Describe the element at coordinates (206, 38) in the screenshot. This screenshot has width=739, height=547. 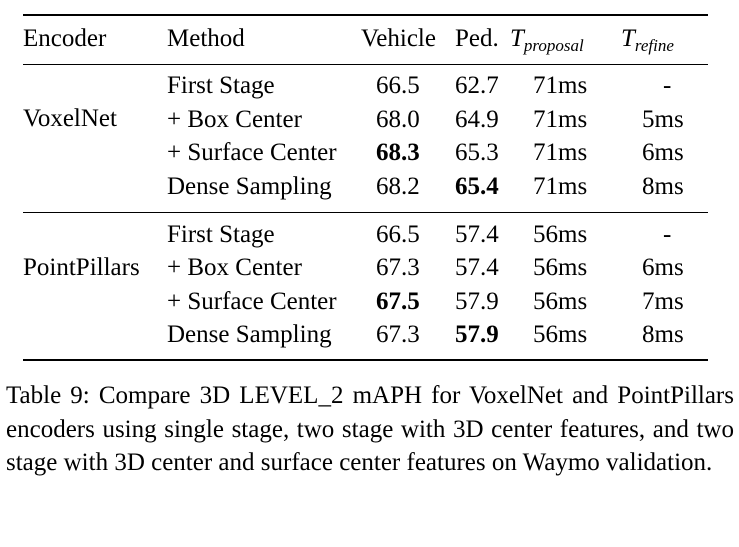
I see `header-method: Method` at that location.